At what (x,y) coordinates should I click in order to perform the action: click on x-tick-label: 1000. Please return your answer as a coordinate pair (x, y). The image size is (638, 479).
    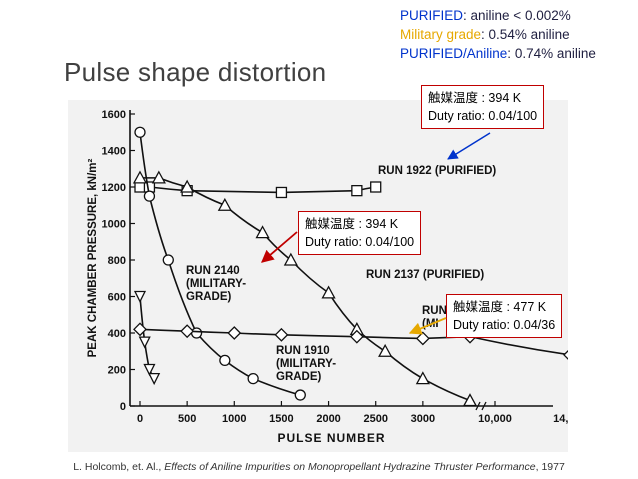
    Looking at the image, I should click on (234, 419).